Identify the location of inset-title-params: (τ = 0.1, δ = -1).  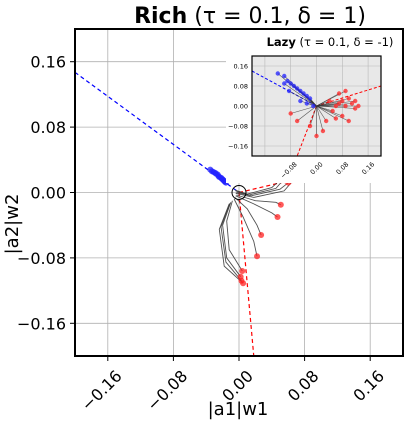
(345, 42).